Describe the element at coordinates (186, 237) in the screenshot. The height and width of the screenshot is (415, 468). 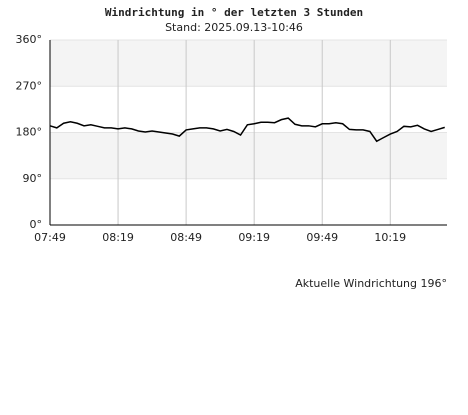
I see `x-tick-label: 08:49` at that location.